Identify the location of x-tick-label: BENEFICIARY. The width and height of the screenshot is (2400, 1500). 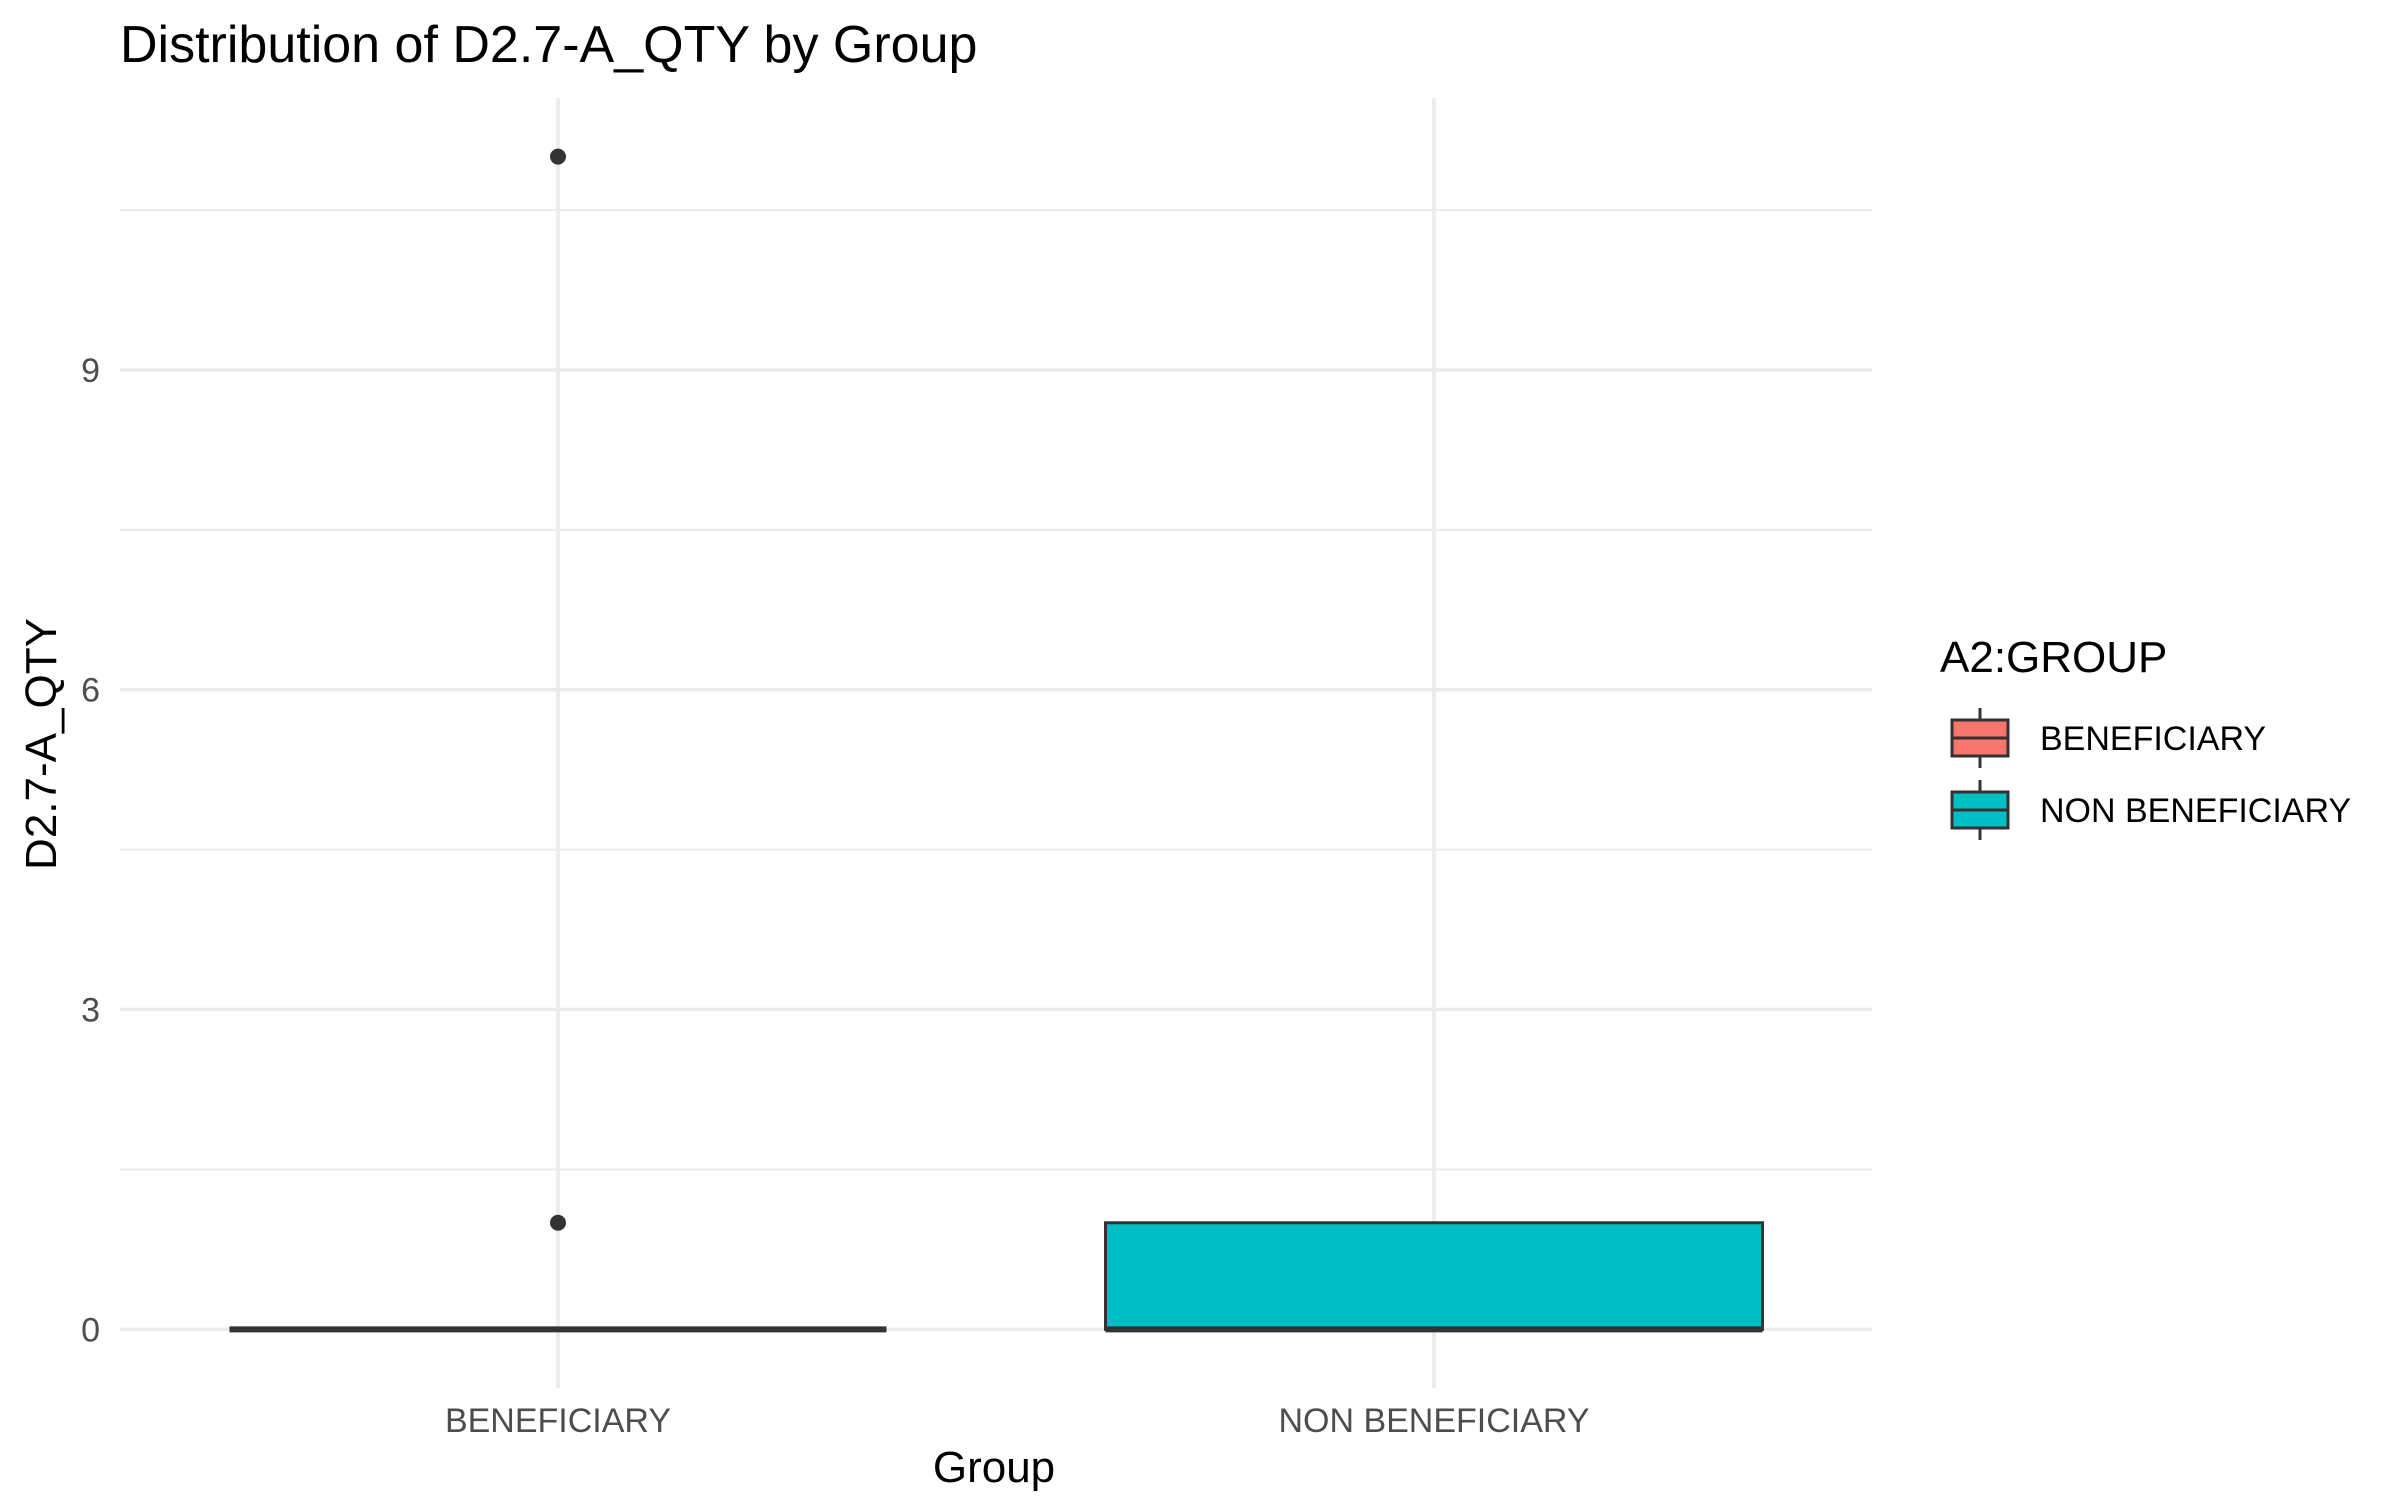
(558, 1421).